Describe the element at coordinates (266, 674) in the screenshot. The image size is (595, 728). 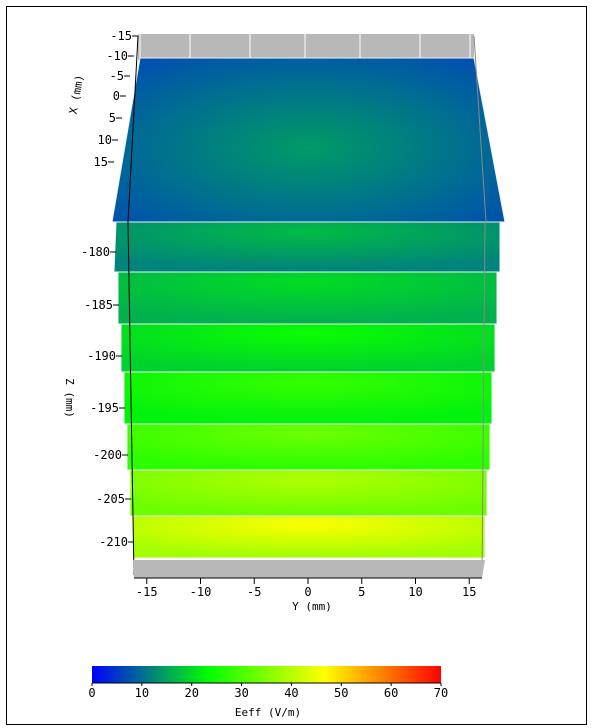
I see `colorbar-gradient` at that location.